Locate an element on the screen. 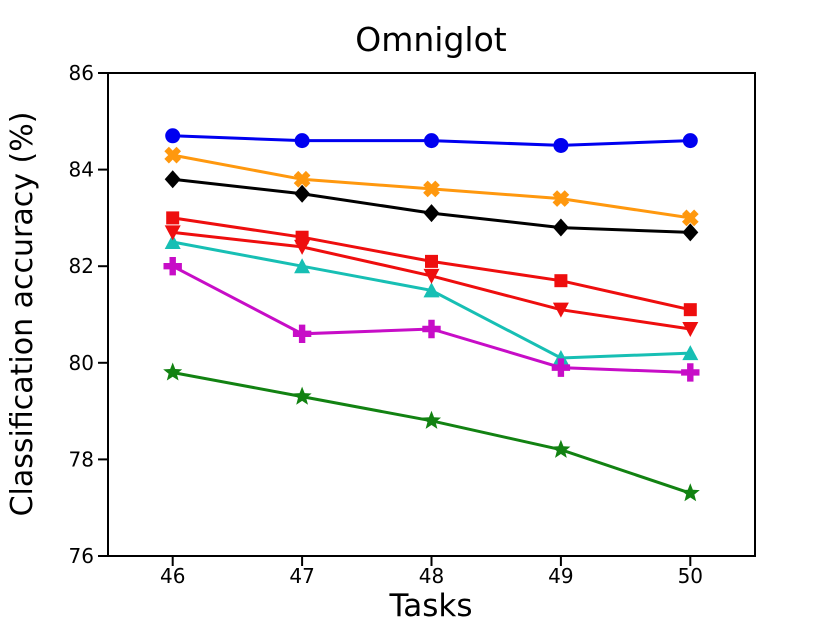 The height and width of the screenshot is (632, 837). series-orange-x is located at coordinates (431, 186).